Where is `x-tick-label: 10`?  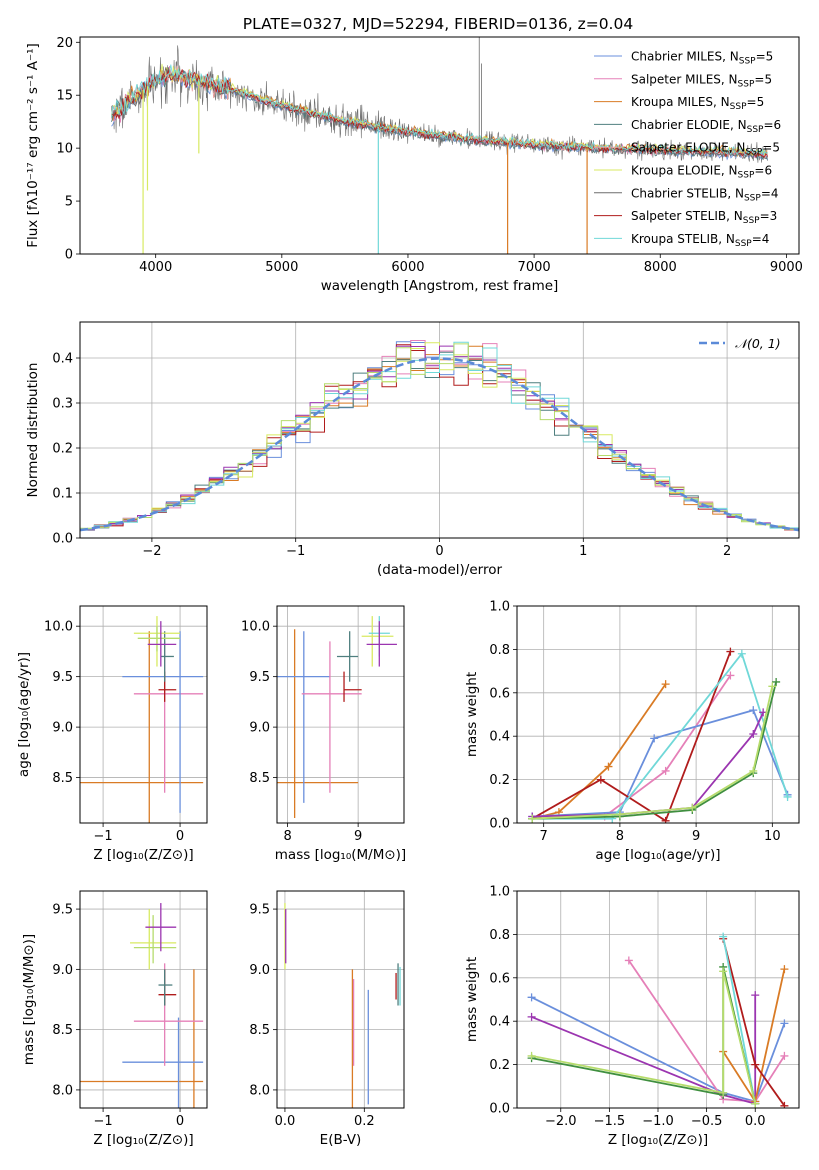
x-tick-label: 10 is located at coordinates (772, 836).